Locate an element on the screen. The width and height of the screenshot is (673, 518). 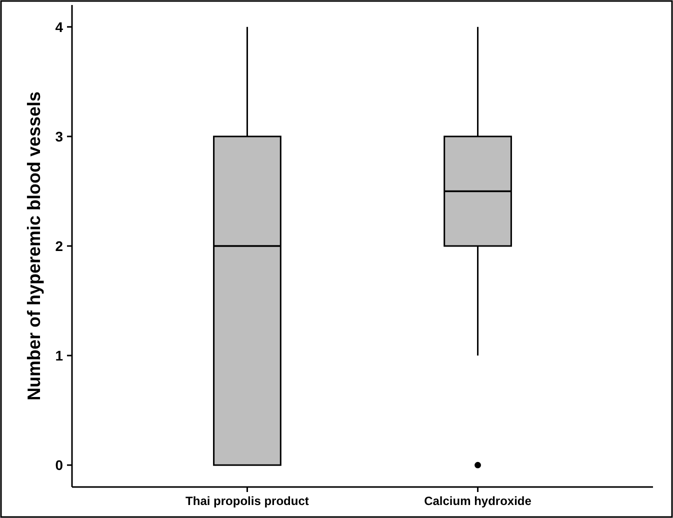
y-axis-title: Number of hyperemic blood vessels is located at coordinates (34, 246).